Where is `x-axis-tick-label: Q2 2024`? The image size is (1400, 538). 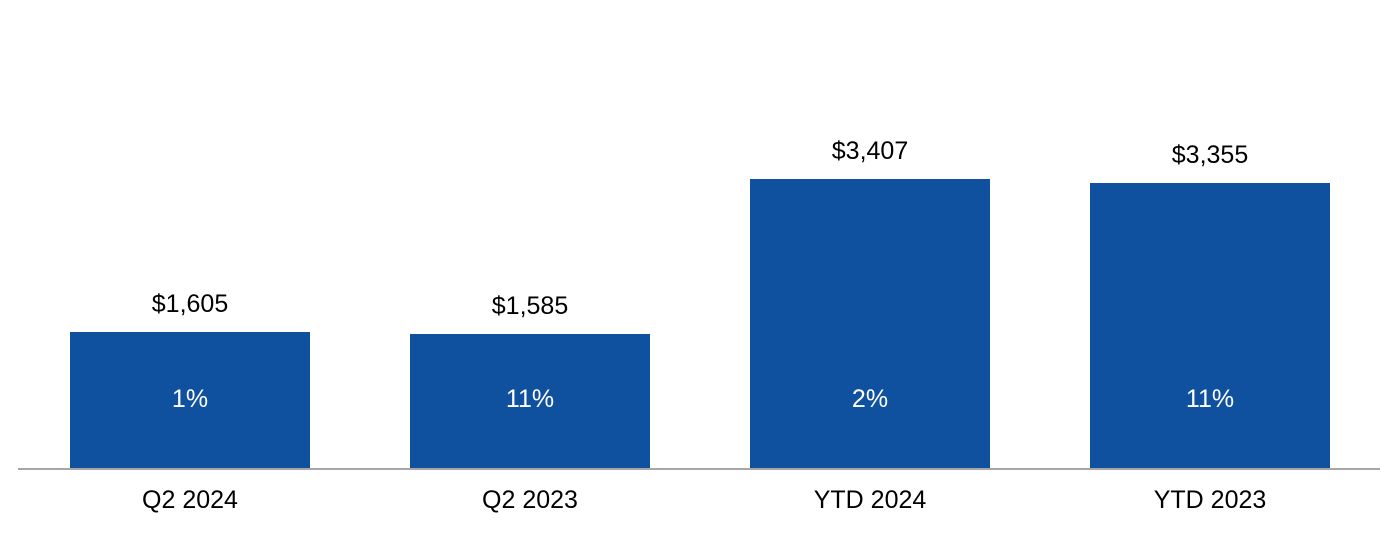 x-axis-tick-label: Q2 2024 is located at coordinates (190, 500).